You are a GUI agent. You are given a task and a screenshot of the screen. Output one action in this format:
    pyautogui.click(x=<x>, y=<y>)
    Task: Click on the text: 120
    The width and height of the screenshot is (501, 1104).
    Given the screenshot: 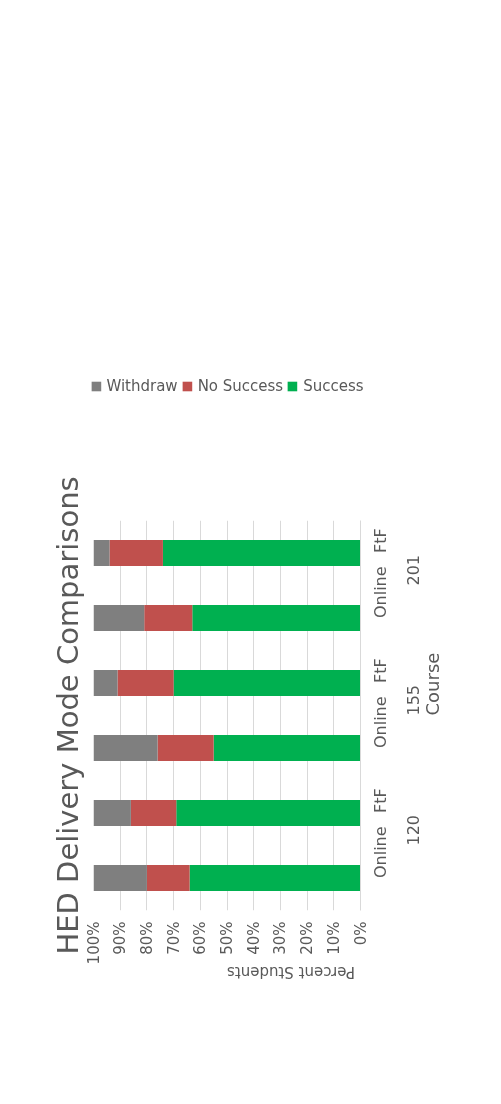 What is the action you would take?
    pyautogui.click(x=413, y=830)
    